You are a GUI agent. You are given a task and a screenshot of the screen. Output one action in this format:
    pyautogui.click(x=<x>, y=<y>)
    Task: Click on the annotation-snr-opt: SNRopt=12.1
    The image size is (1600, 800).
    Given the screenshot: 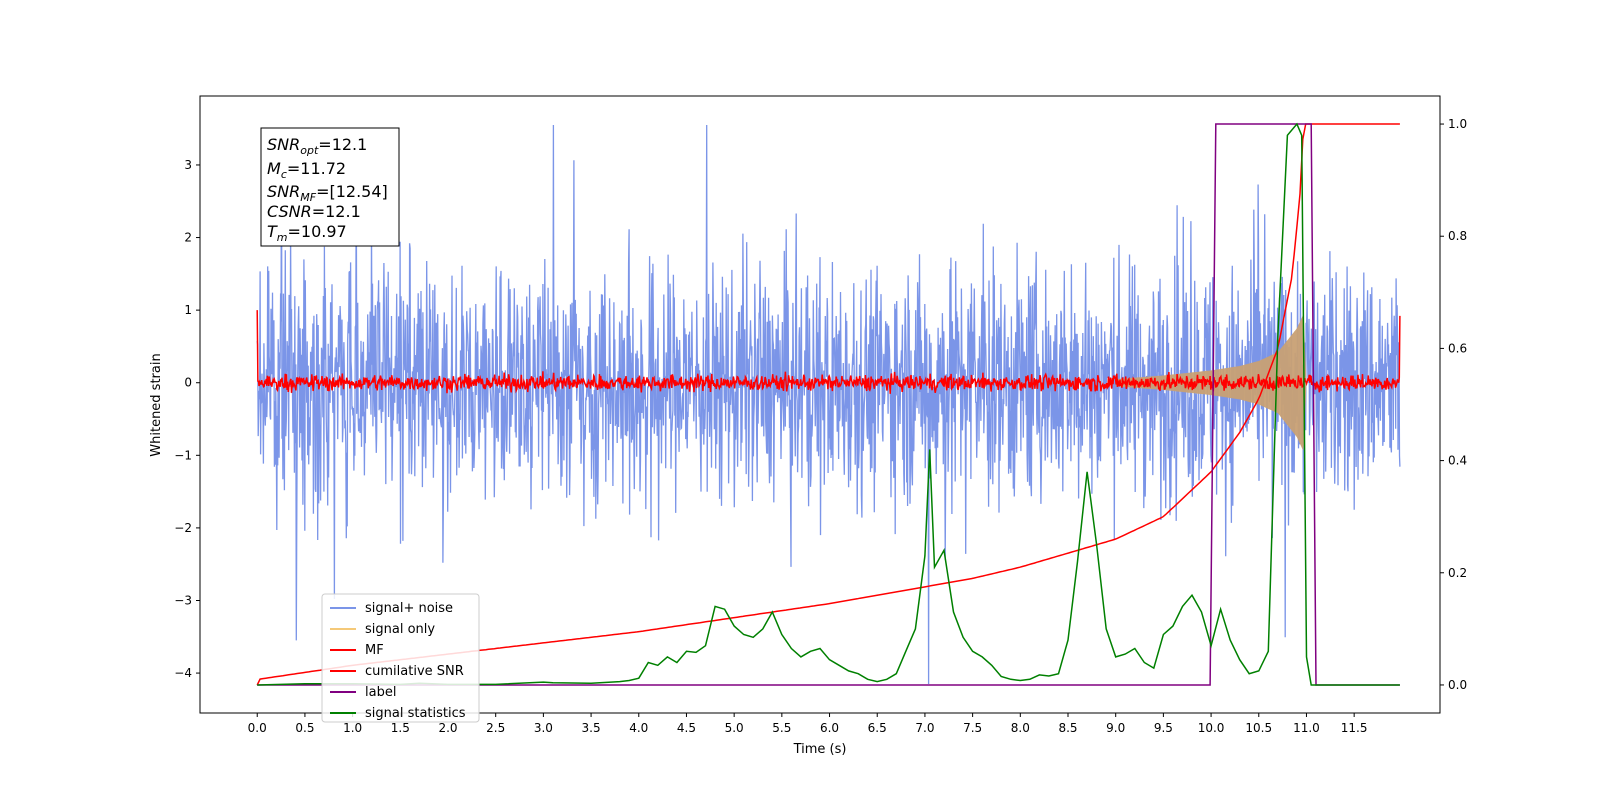 What is the action you would take?
    pyautogui.click(x=317, y=146)
    